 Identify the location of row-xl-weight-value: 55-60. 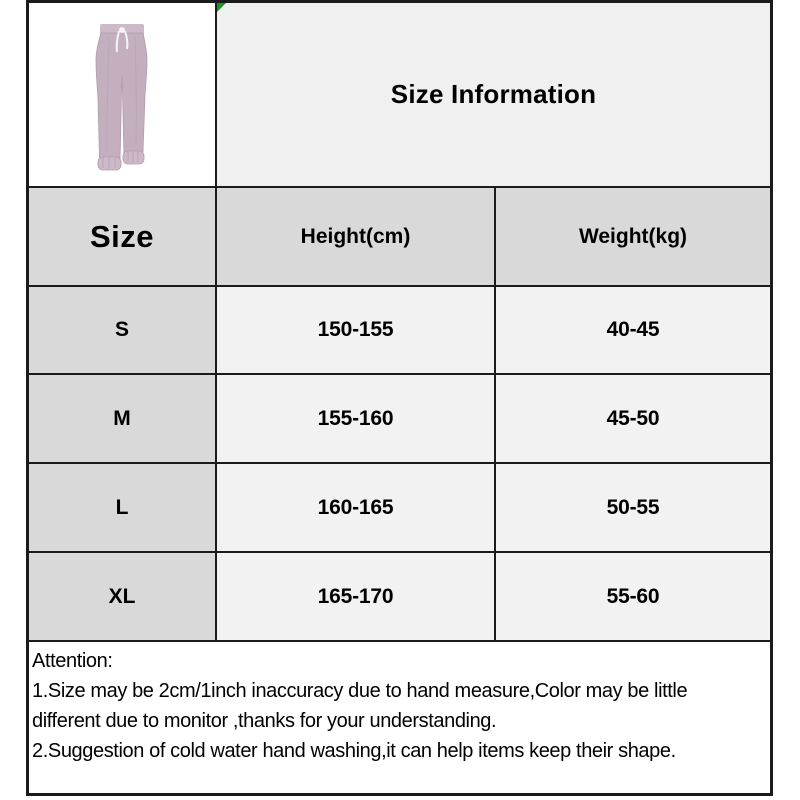
(633, 597).